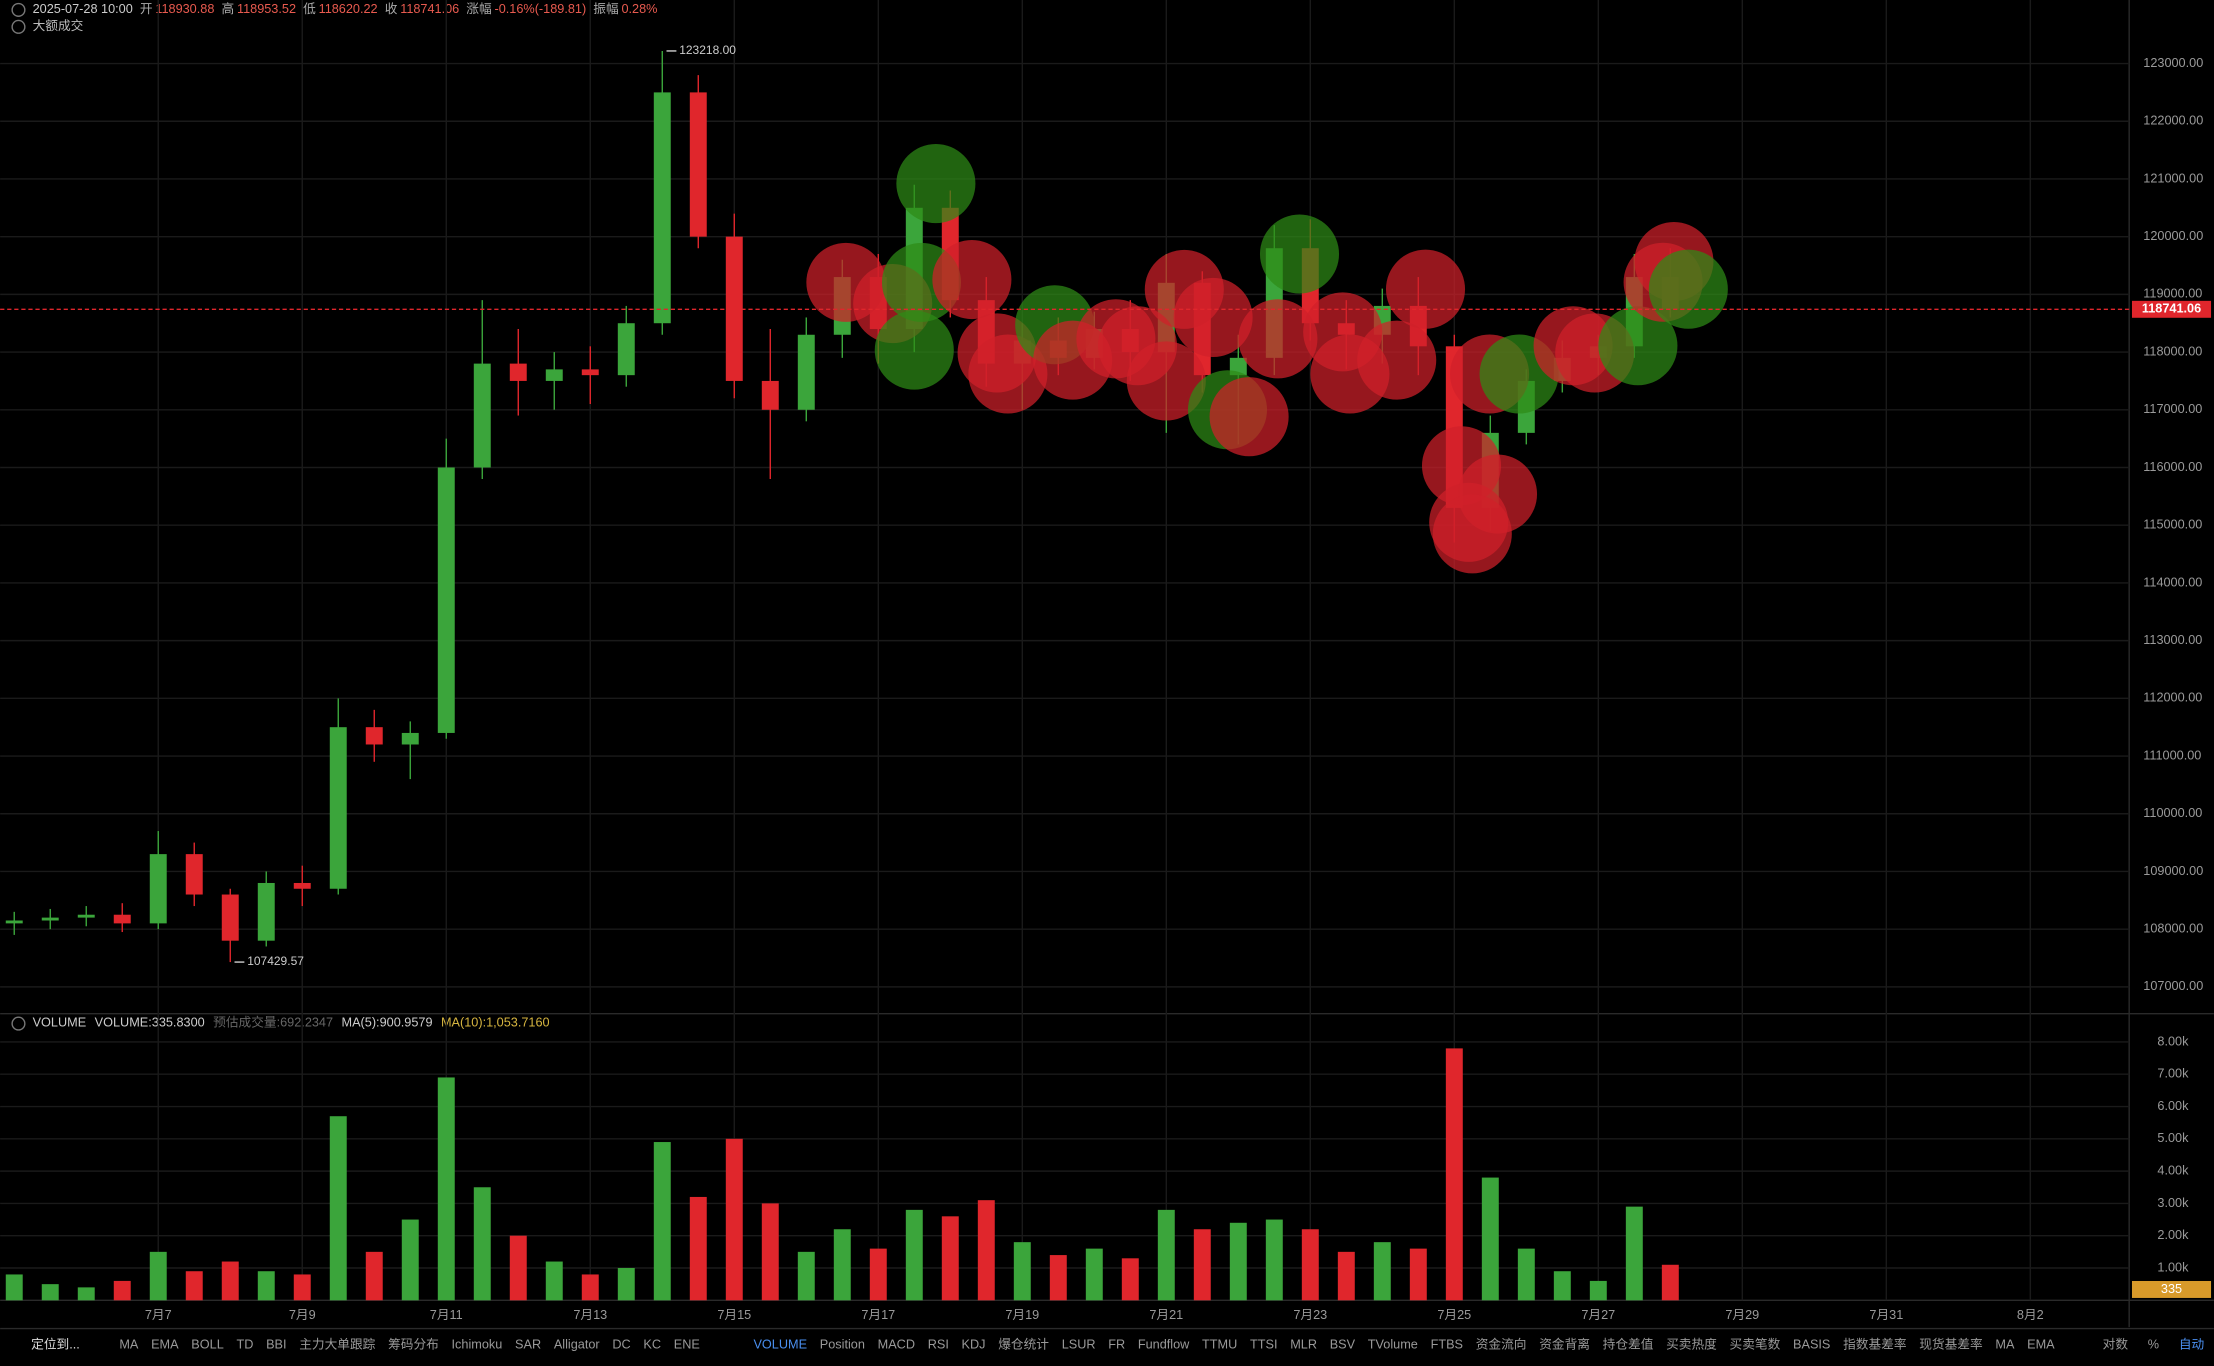  Describe the element at coordinates (1691, 1344) in the screenshot. I see `indicator-button: 买卖热度` at that location.